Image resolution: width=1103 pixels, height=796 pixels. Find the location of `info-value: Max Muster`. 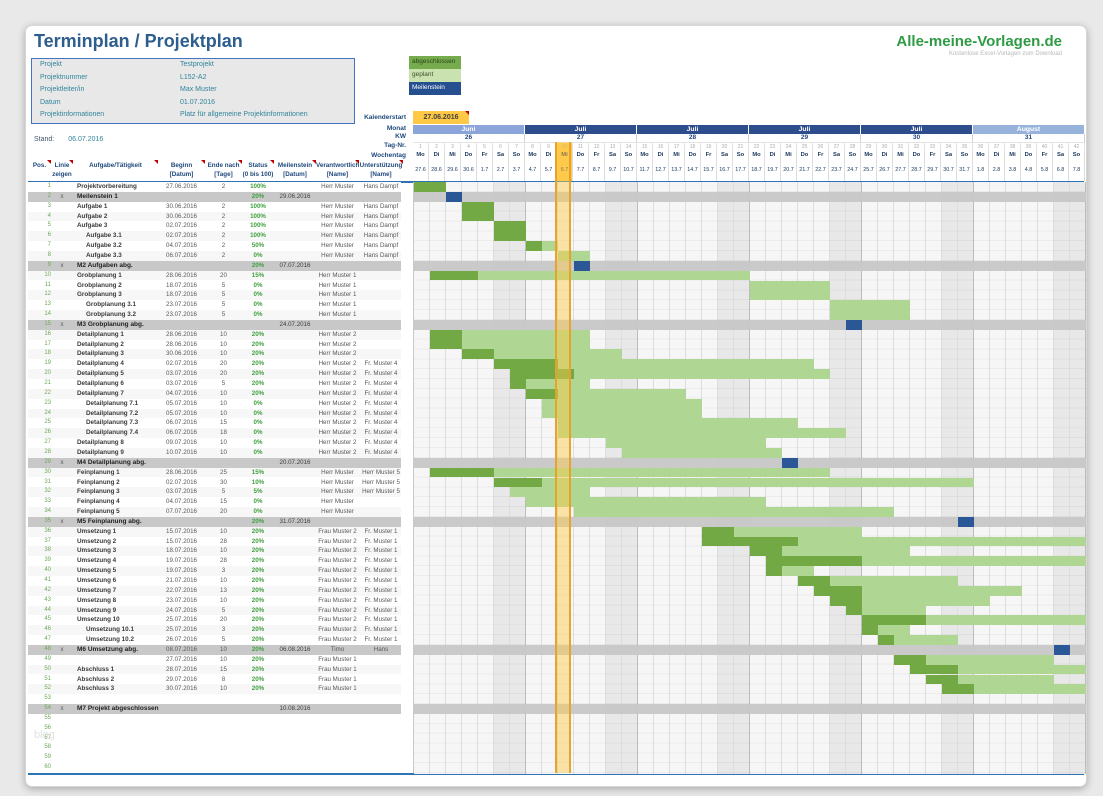

info-value: Max Muster is located at coordinates (198, 90).